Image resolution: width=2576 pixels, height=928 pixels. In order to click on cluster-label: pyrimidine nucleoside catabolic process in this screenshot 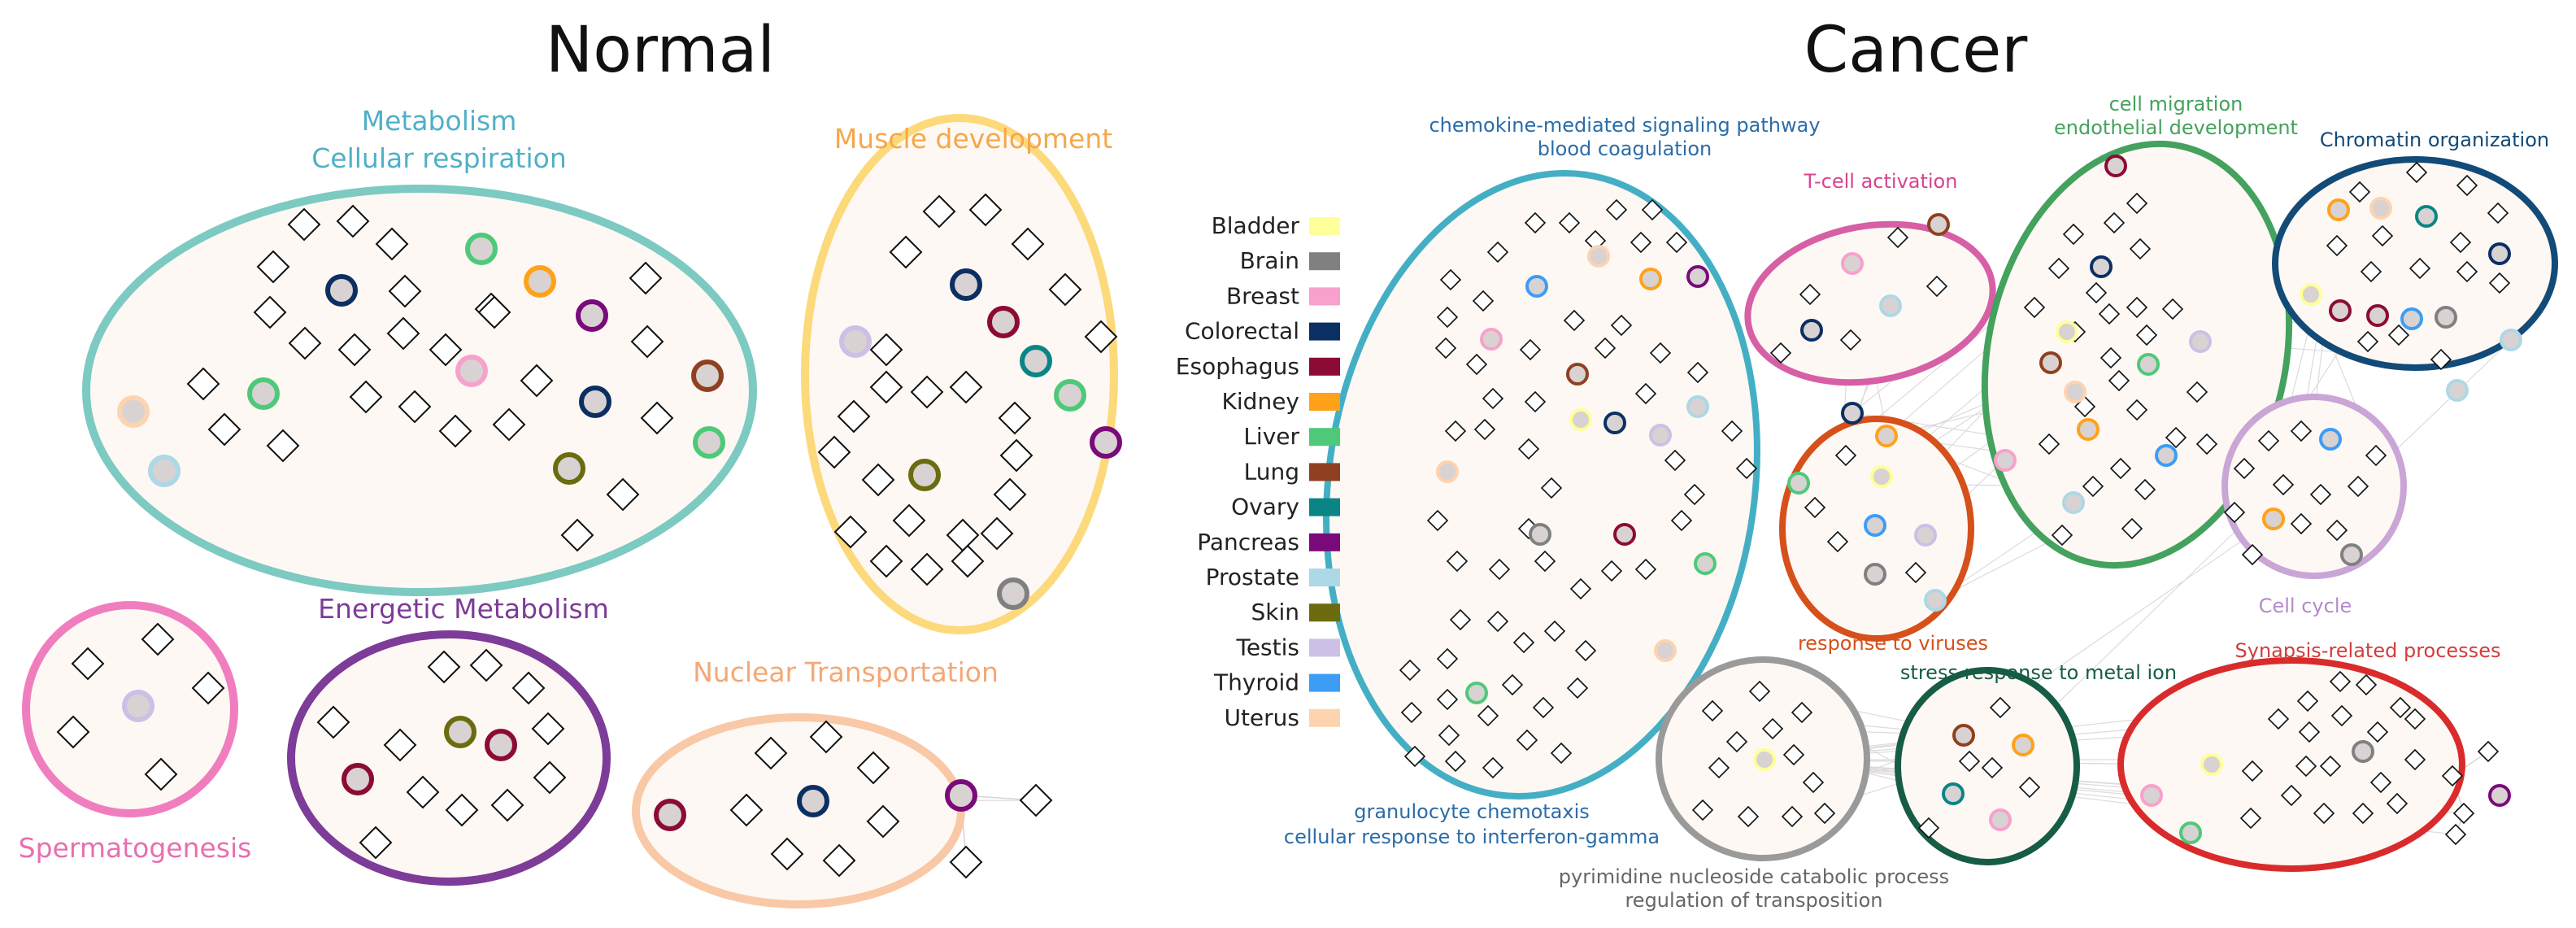, I will do `click(1754, 877)`.